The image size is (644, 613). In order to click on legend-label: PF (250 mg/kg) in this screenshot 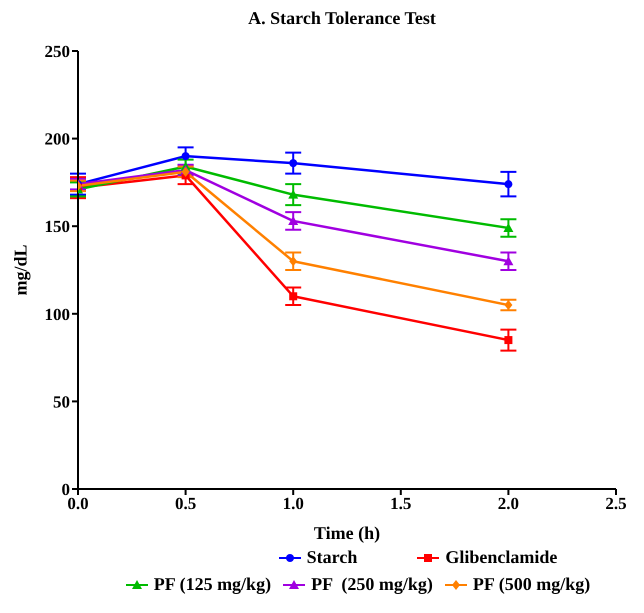, I will do `click(372, 584)`.